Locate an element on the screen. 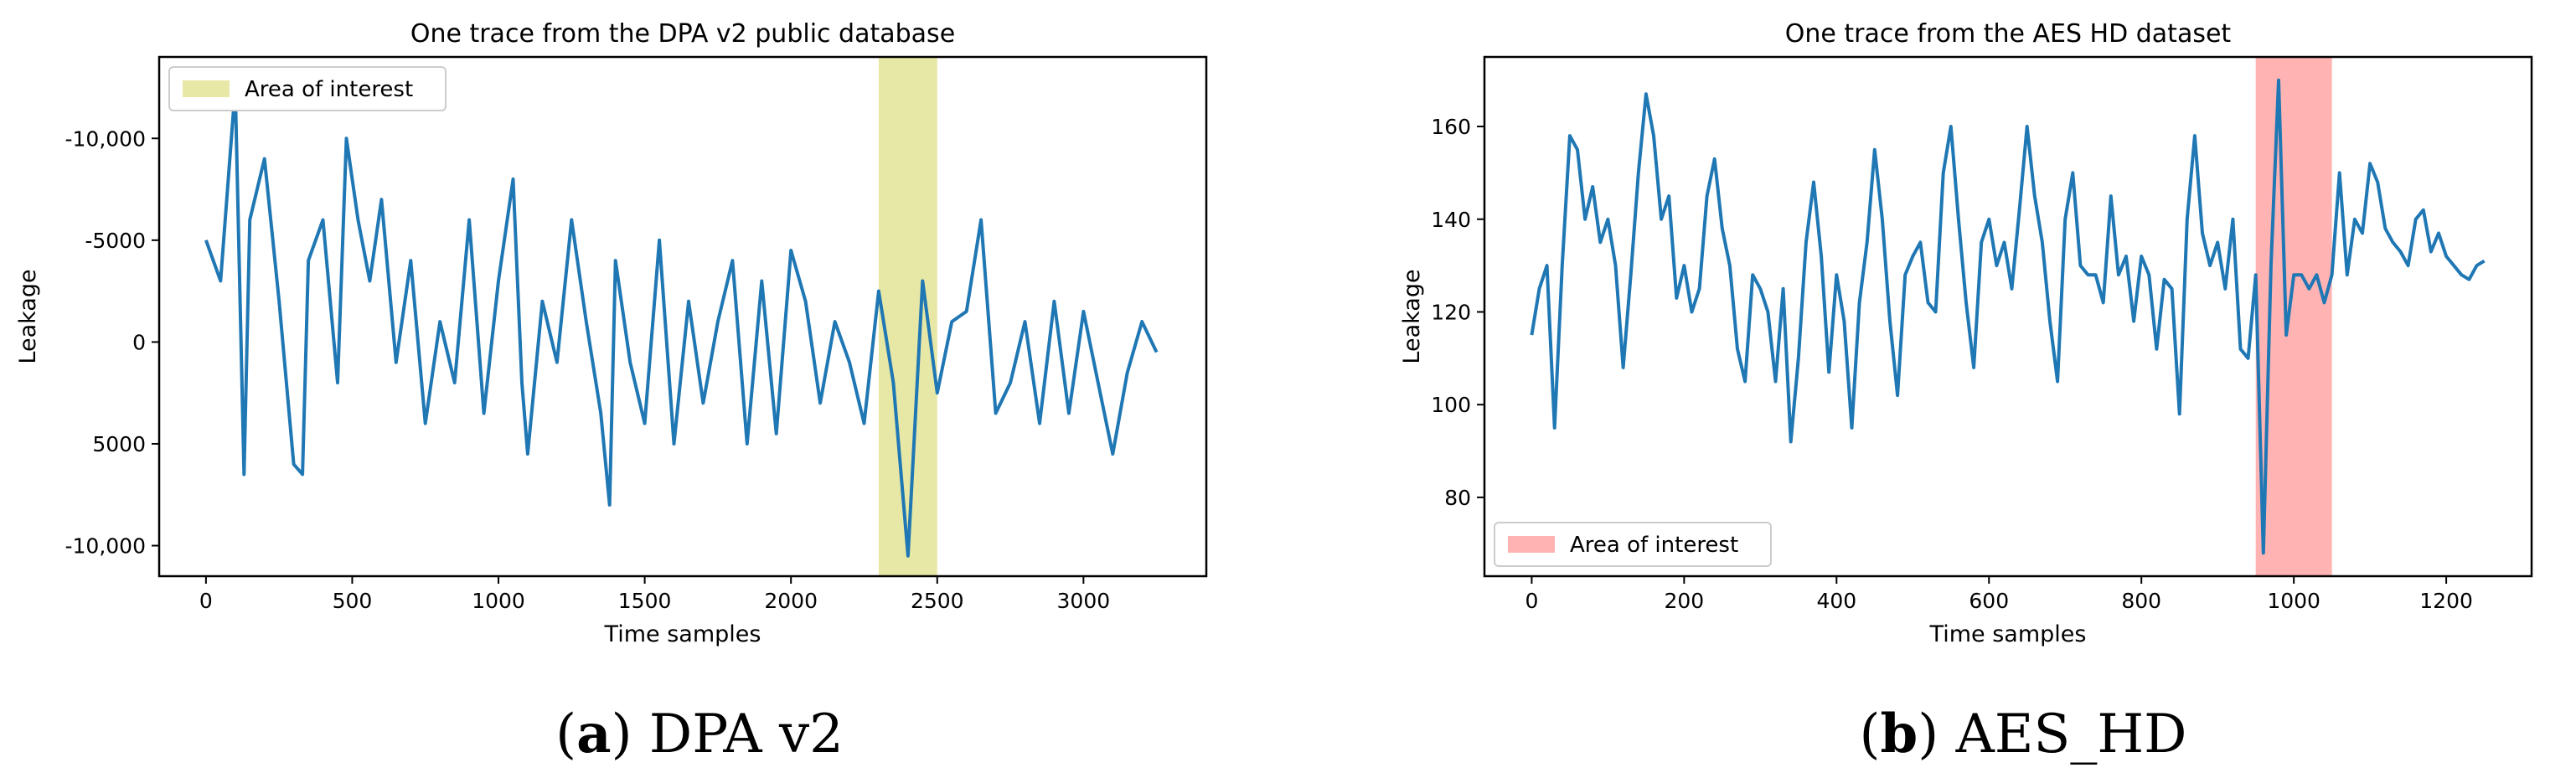 Image resolution: width=2576 pixels, height=778 pixels. y-tick-label: 5000 is located at coordinates (119, 444).